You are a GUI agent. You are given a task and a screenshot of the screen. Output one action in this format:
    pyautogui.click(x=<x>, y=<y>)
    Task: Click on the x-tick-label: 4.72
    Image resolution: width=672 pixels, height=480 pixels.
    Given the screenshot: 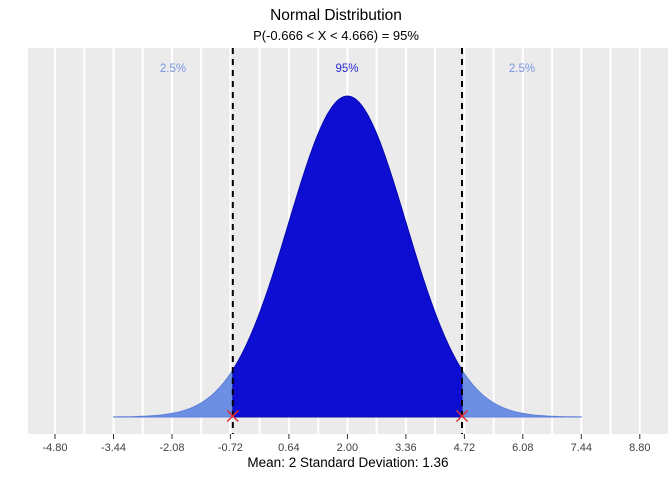 What is the action you would take?
    pyautogui.click(x=464, y=448)
    